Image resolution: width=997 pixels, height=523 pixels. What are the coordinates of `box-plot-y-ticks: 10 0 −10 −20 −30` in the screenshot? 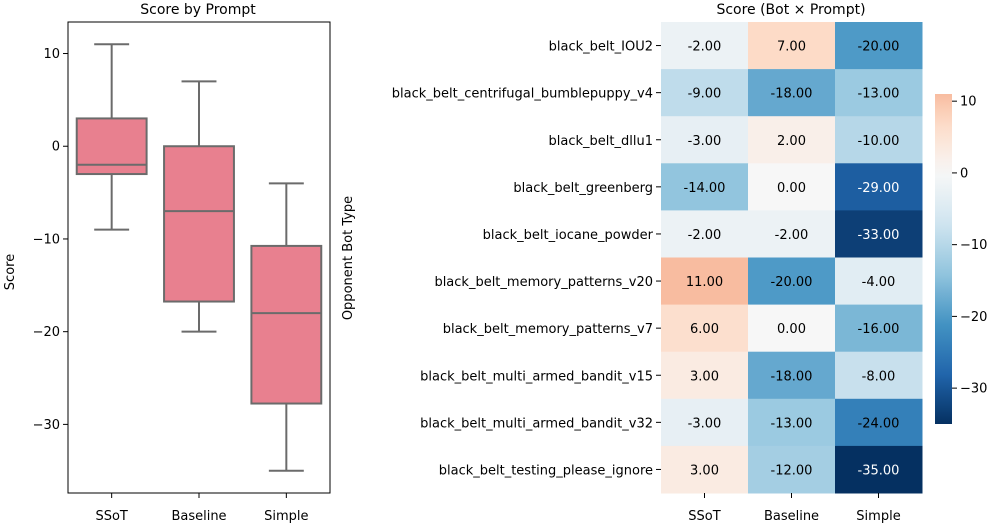 It's located at (50, 240).